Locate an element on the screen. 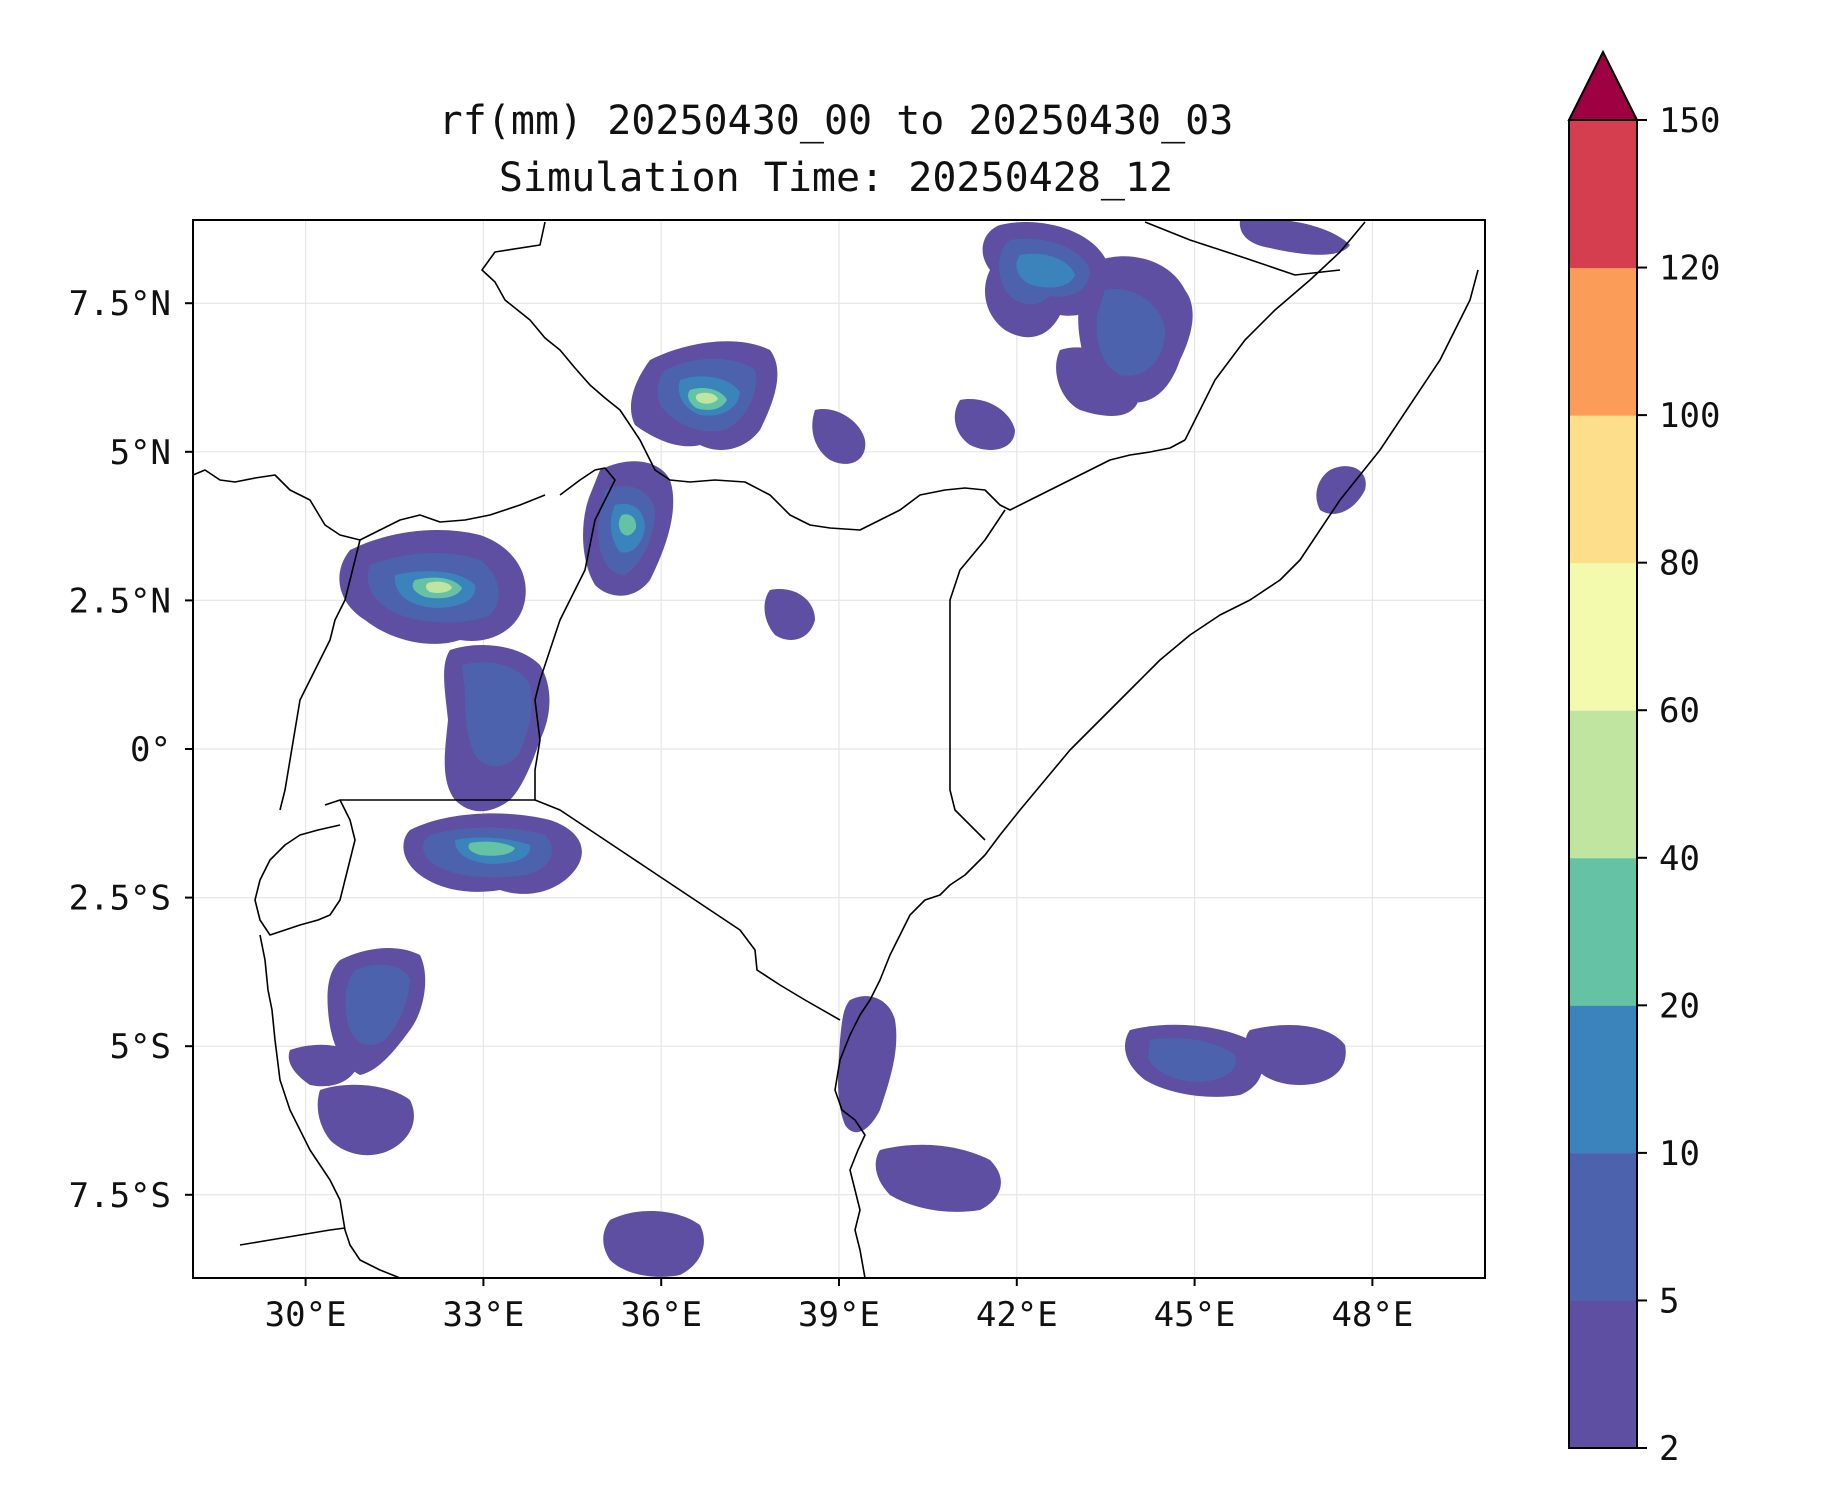 Image resolution: width=1833 pixels, height=1500 pixels. lon-tick-label: 48°E is located at coordinates (1372, 1315).